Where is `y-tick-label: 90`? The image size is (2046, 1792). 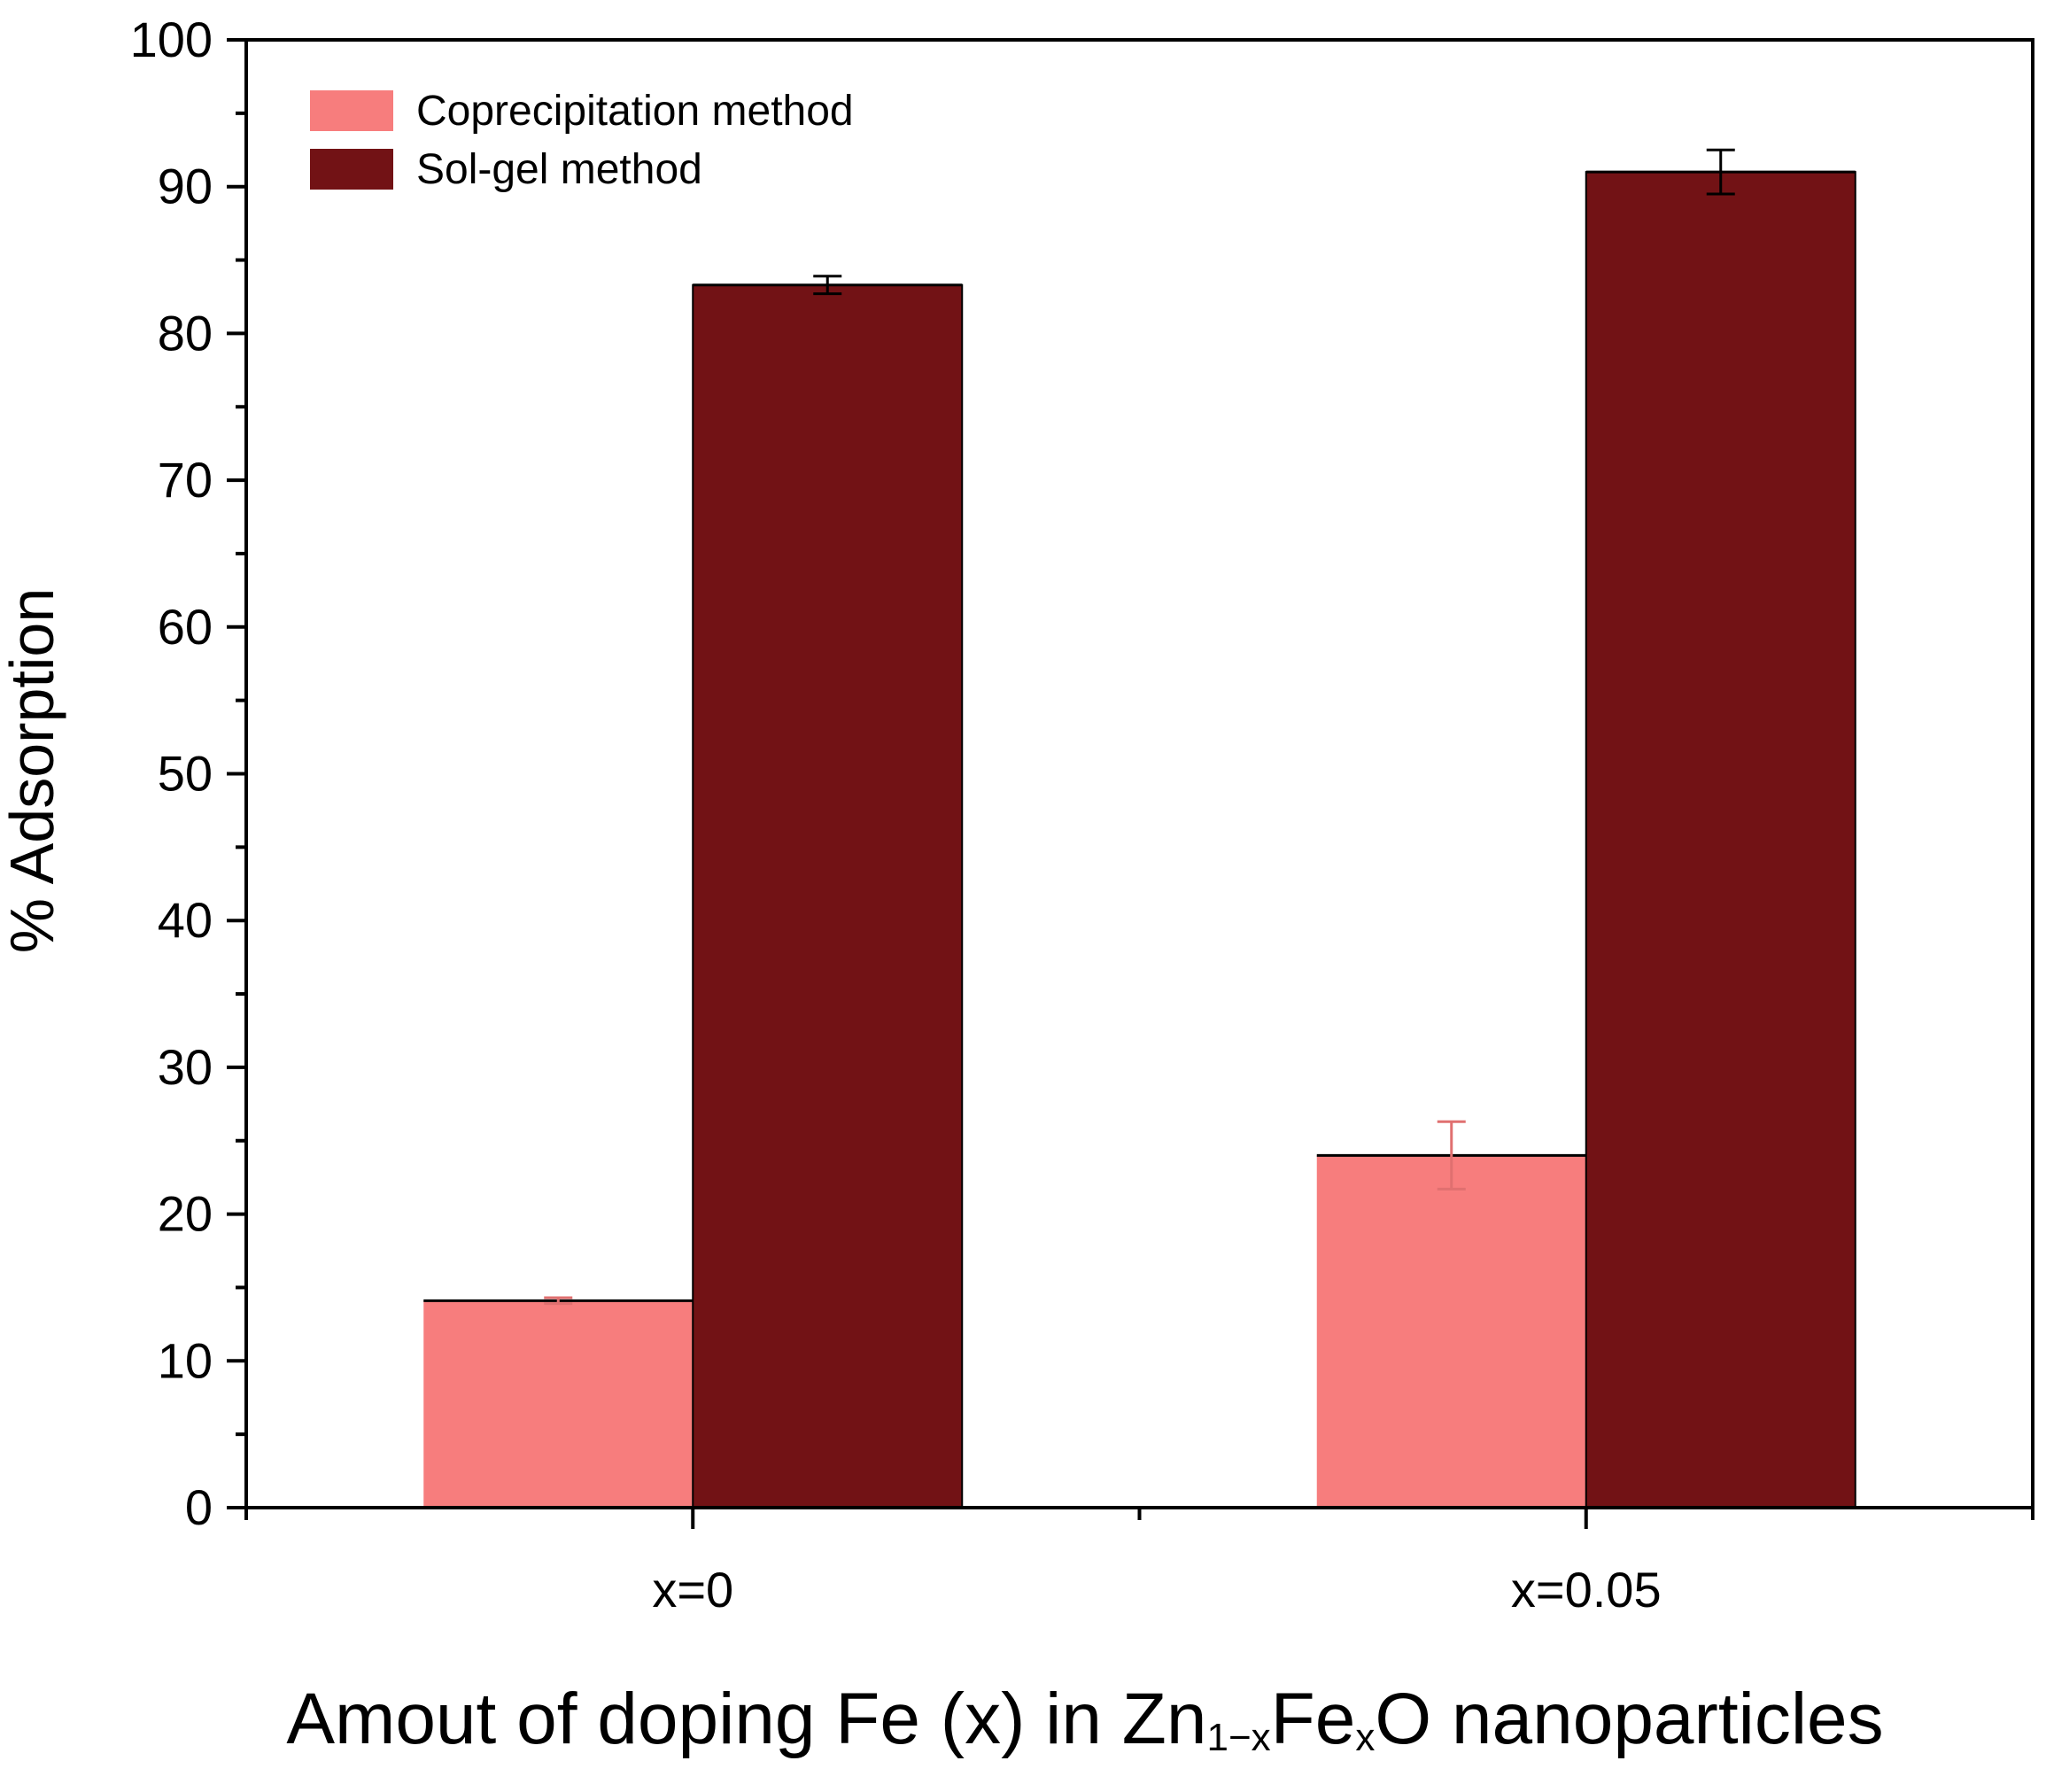
y-tick-label: 90 is located at coordinates (186, 186).